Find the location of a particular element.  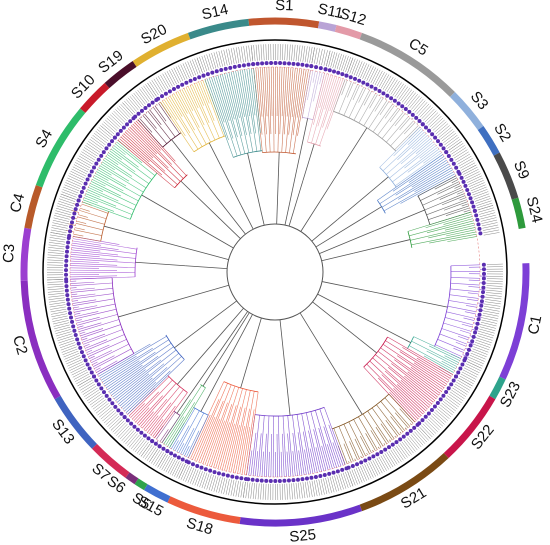

segment-label: S24 is located at coordinates (534, 210).